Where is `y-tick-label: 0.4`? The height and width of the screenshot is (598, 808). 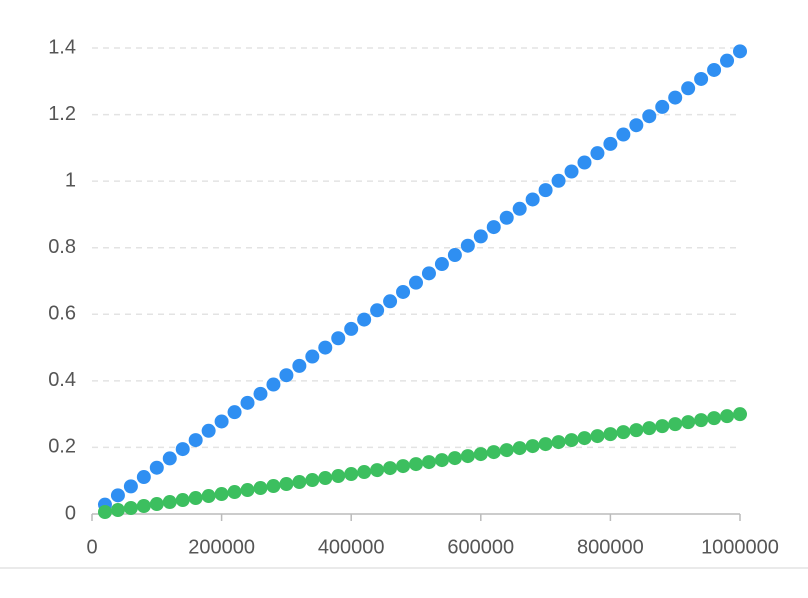
y-tick-label: 0.4 is located at coordinates (62, 380).